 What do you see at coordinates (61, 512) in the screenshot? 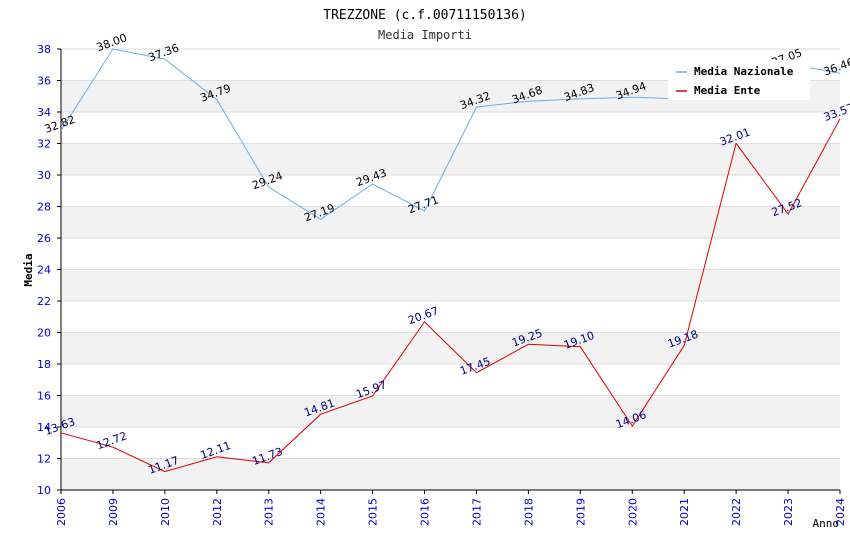
I see `x-tick-label: 2006` at bounding box center [61, 512].